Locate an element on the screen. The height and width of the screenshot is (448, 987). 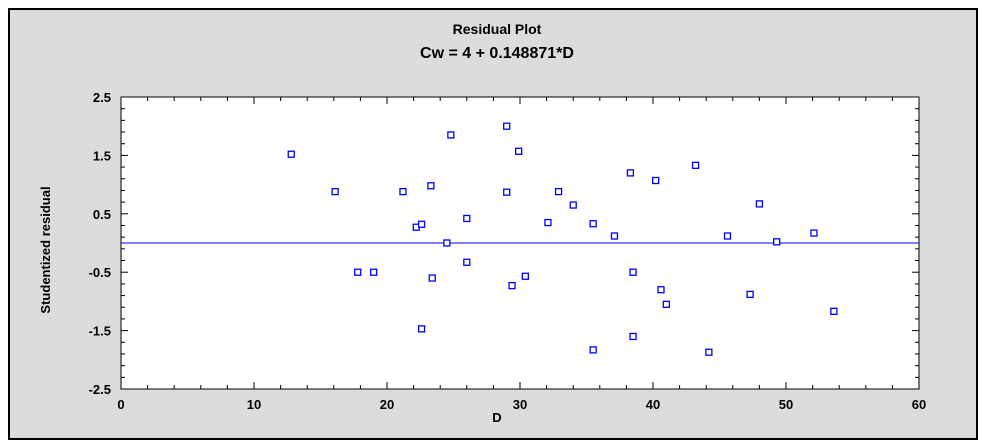
x-tick-label: 60 is located at coordinates (919, 404).